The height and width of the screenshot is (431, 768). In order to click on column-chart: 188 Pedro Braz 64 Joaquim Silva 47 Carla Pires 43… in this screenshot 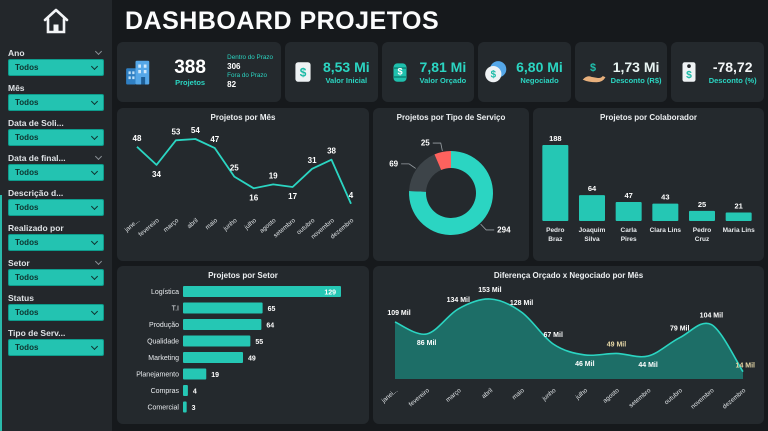, I will do `click(647, 191)`.